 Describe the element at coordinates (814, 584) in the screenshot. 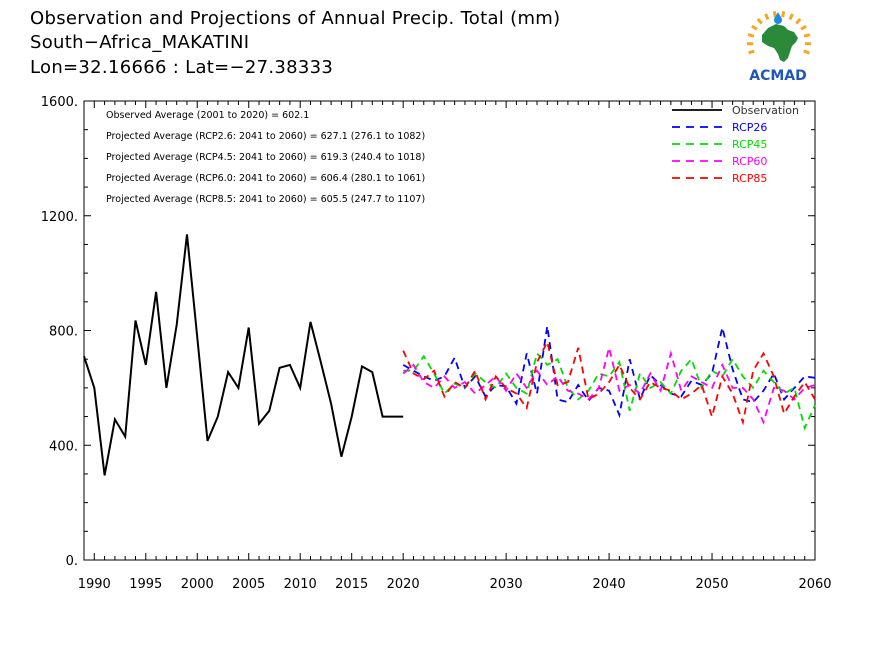

I see `x-tick-label: 2060` at that location.